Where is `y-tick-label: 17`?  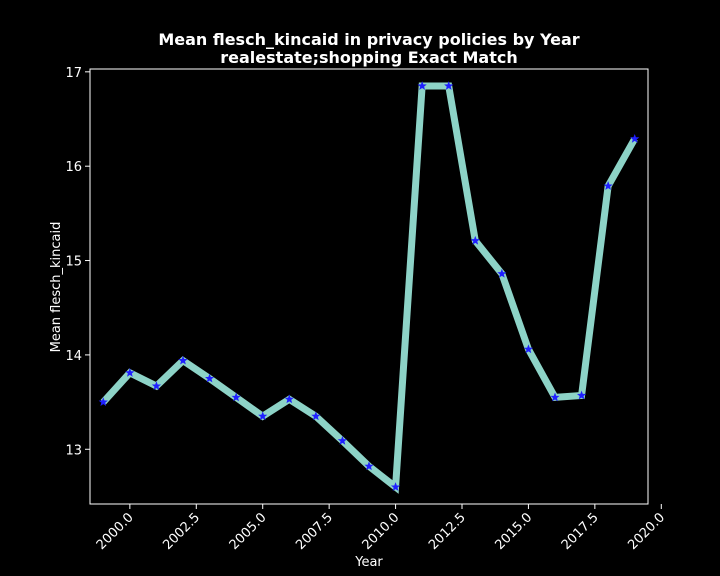
y-tick-label: 17 is located at coordinates (73, 73).